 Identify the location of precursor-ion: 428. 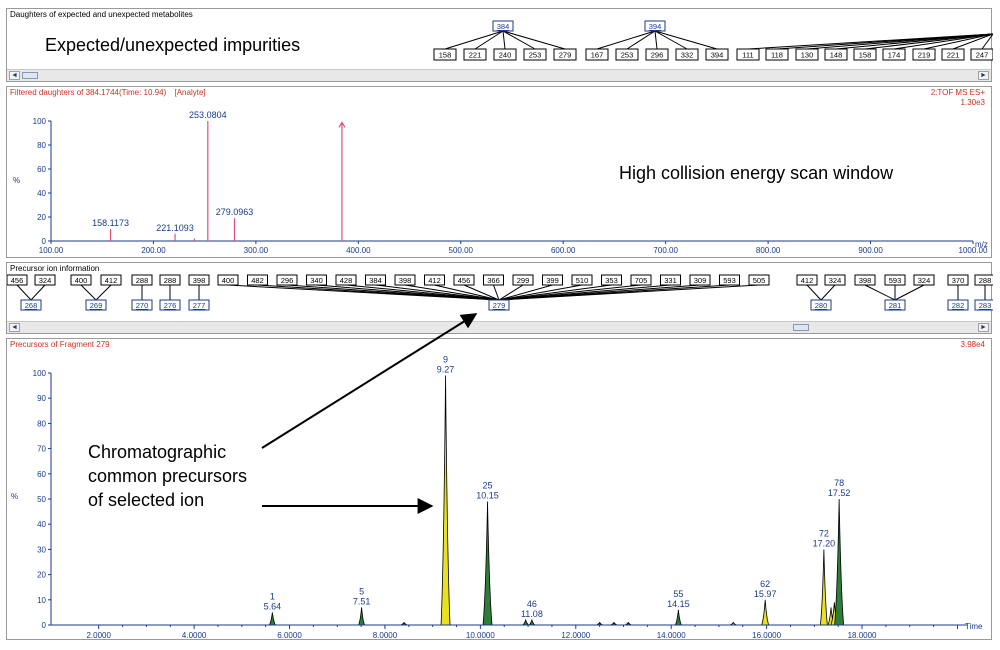
(346, 280).